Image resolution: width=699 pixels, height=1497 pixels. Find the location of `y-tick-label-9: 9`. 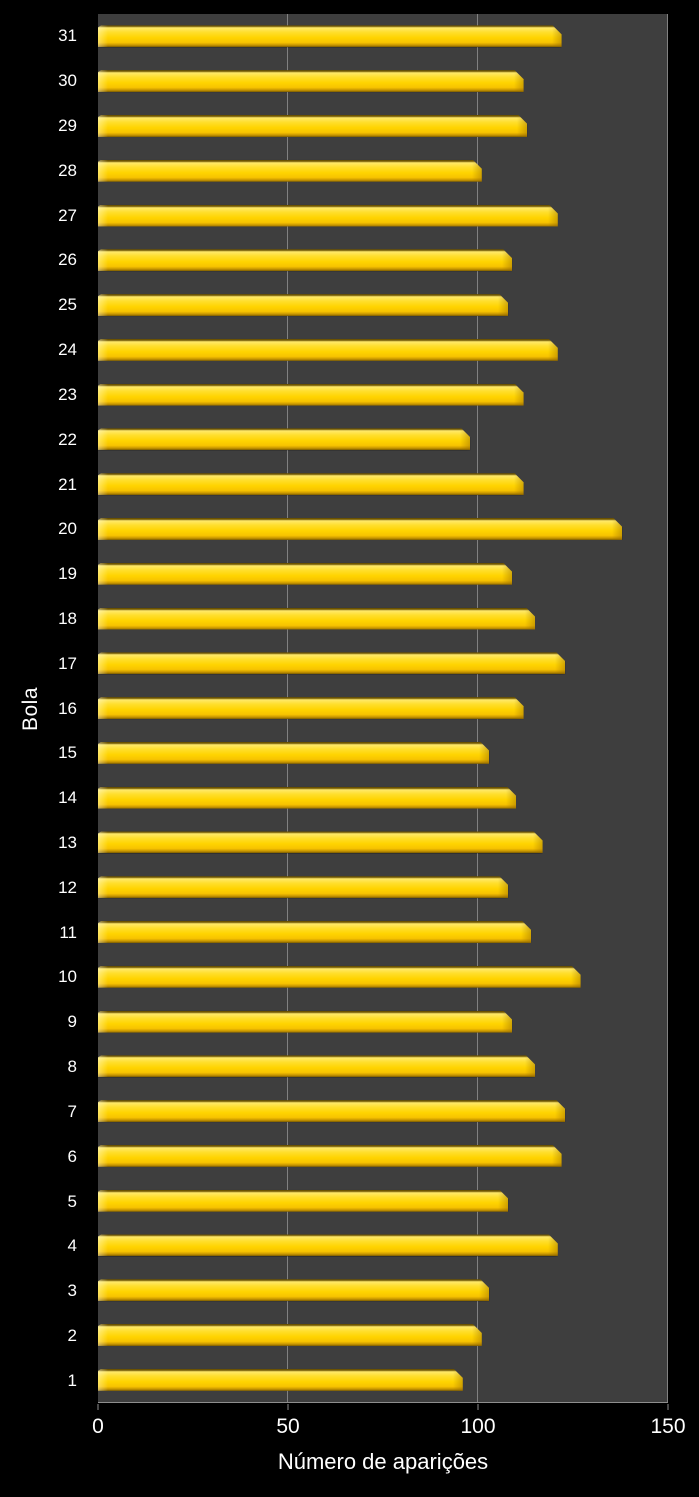

y-tick-label-9: 9 is located at coordinates (72, 1022).